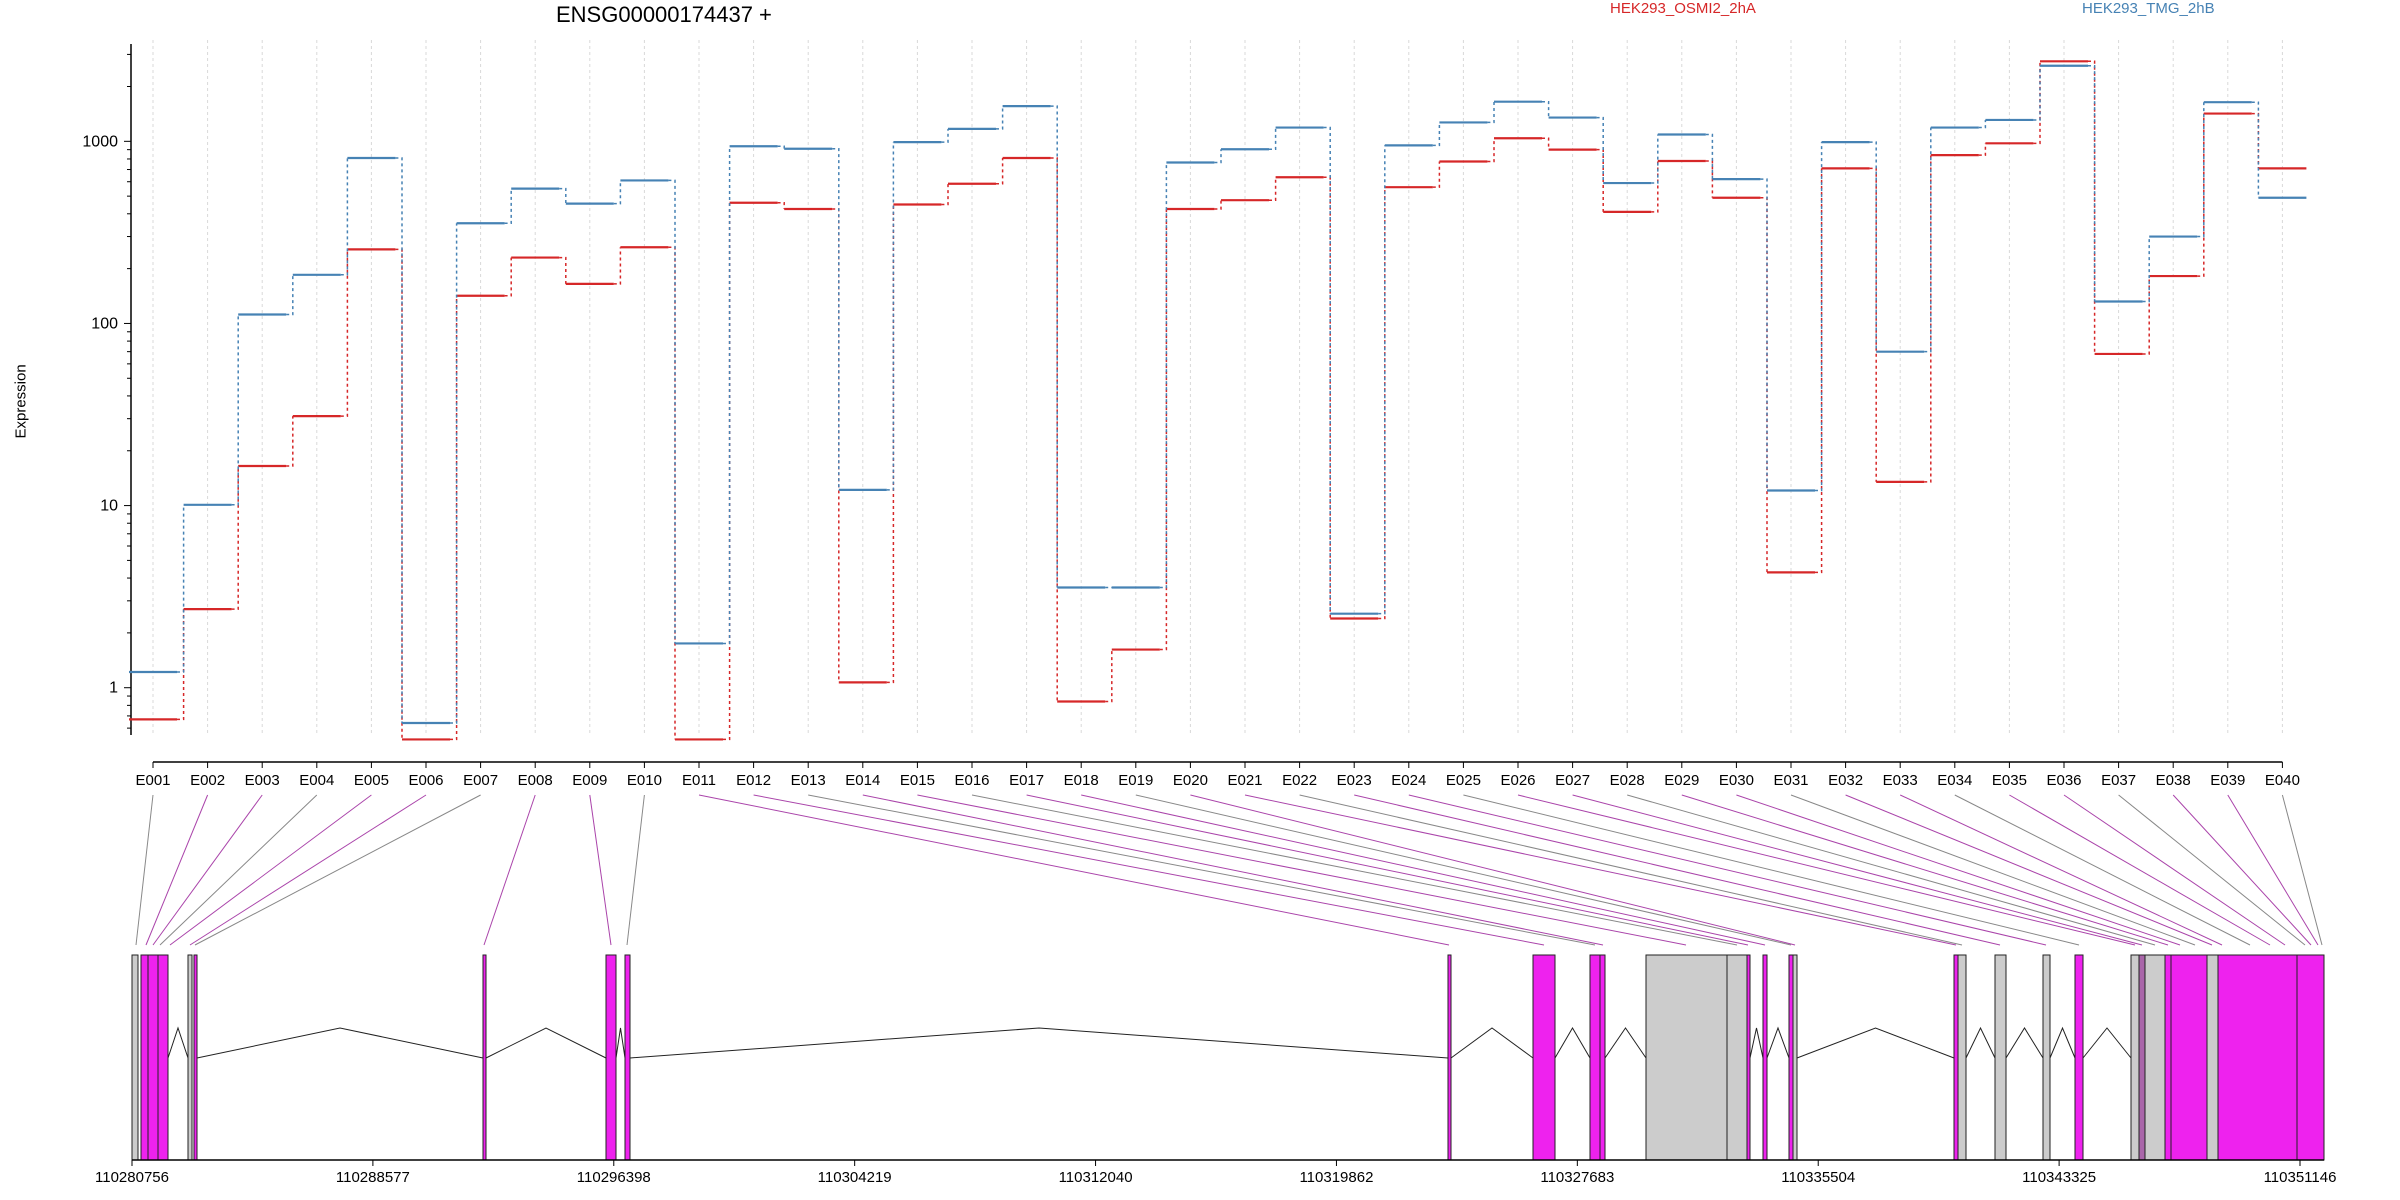 This screenshot has height=1200, width=2400. What do you see at coordinates (1900, 780) in the screenshot?
I see `x-tick-label: E033` at bounding box center [1900, 780].